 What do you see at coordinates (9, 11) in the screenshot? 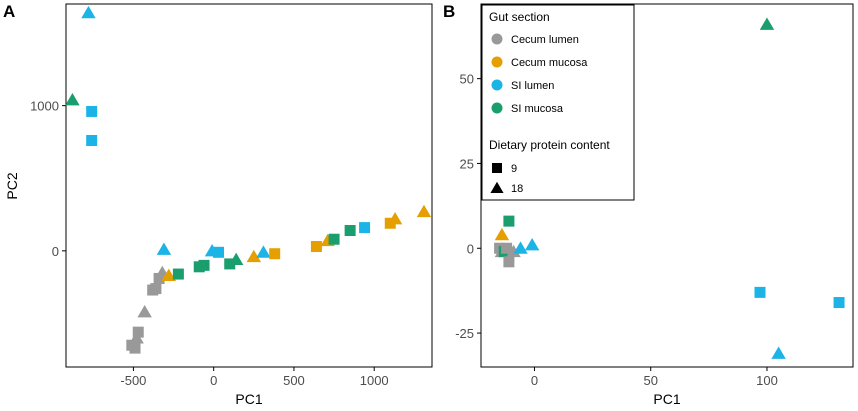
I see `panel-a-label: A` at bounding box center [9, 11].